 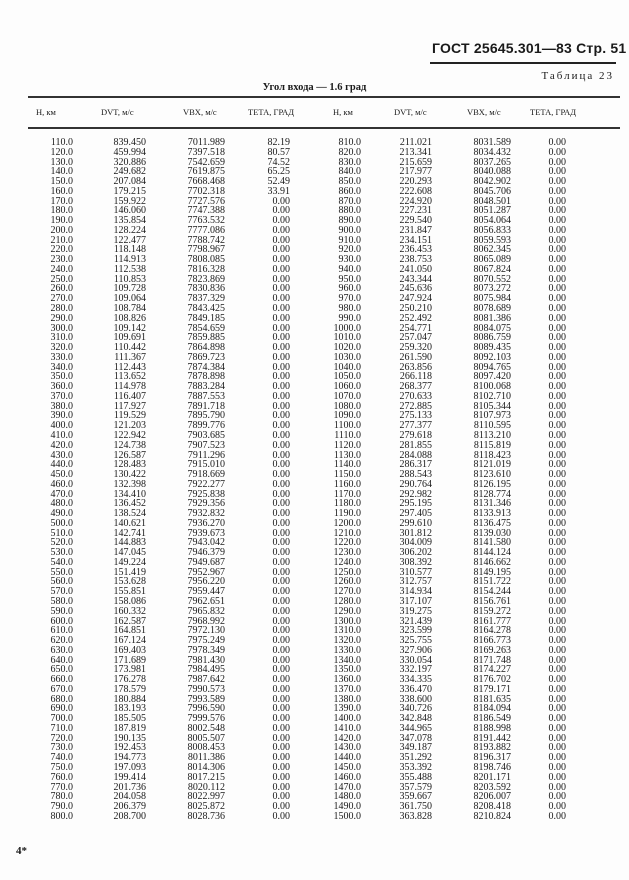 I want to click on cell-vbx-left: 7619.875, so click(x=206, y=172).